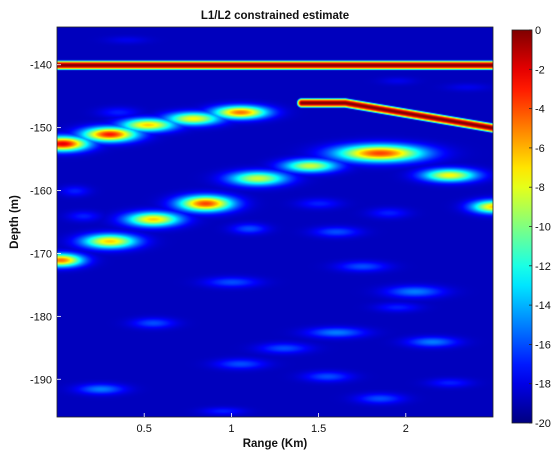 The width and height of the screenshot is (556, 459). I want to click on colorbar-ticks: 0 -2 -4 -6 -8 -10 -12 -14 -16 -18 -20, so click(540, 227).